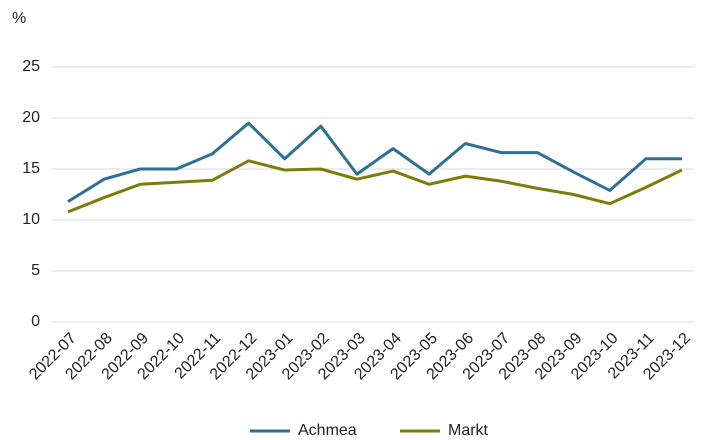 Image resolution: width=701 pixels, height=440 pixels. I want to click on legend-label: Achmea, so click(327, 430).